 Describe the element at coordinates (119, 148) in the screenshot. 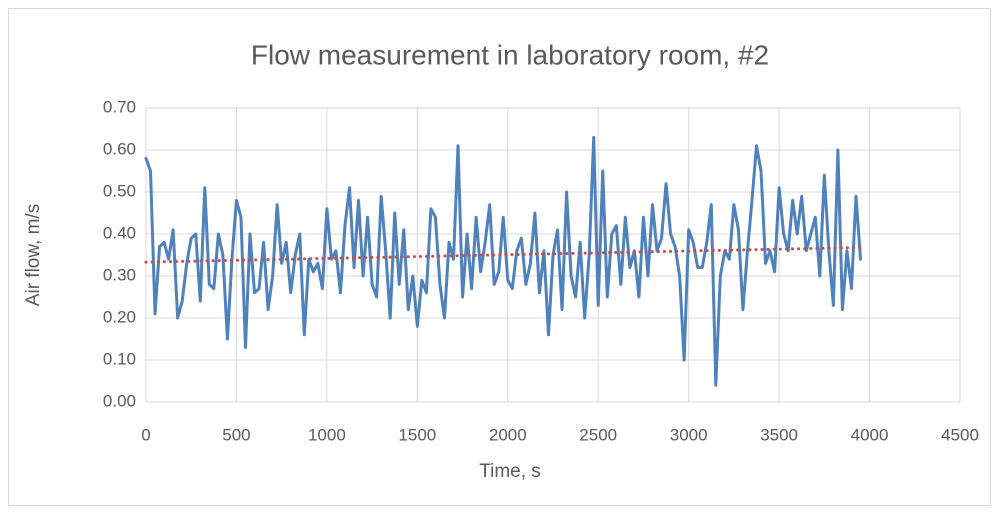

I see `y-tick-label: 0.60` at that location.